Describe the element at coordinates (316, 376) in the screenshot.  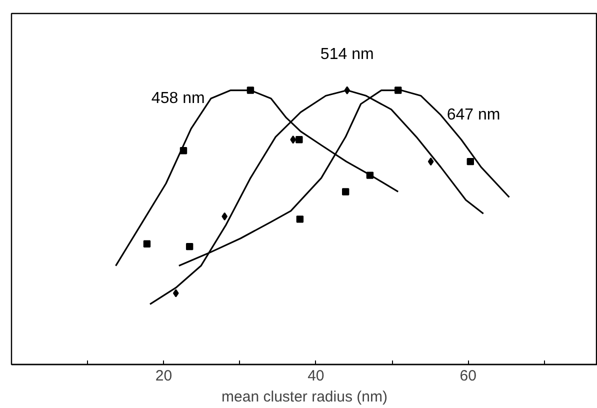
I see `x-tick-label: 40` at that location.